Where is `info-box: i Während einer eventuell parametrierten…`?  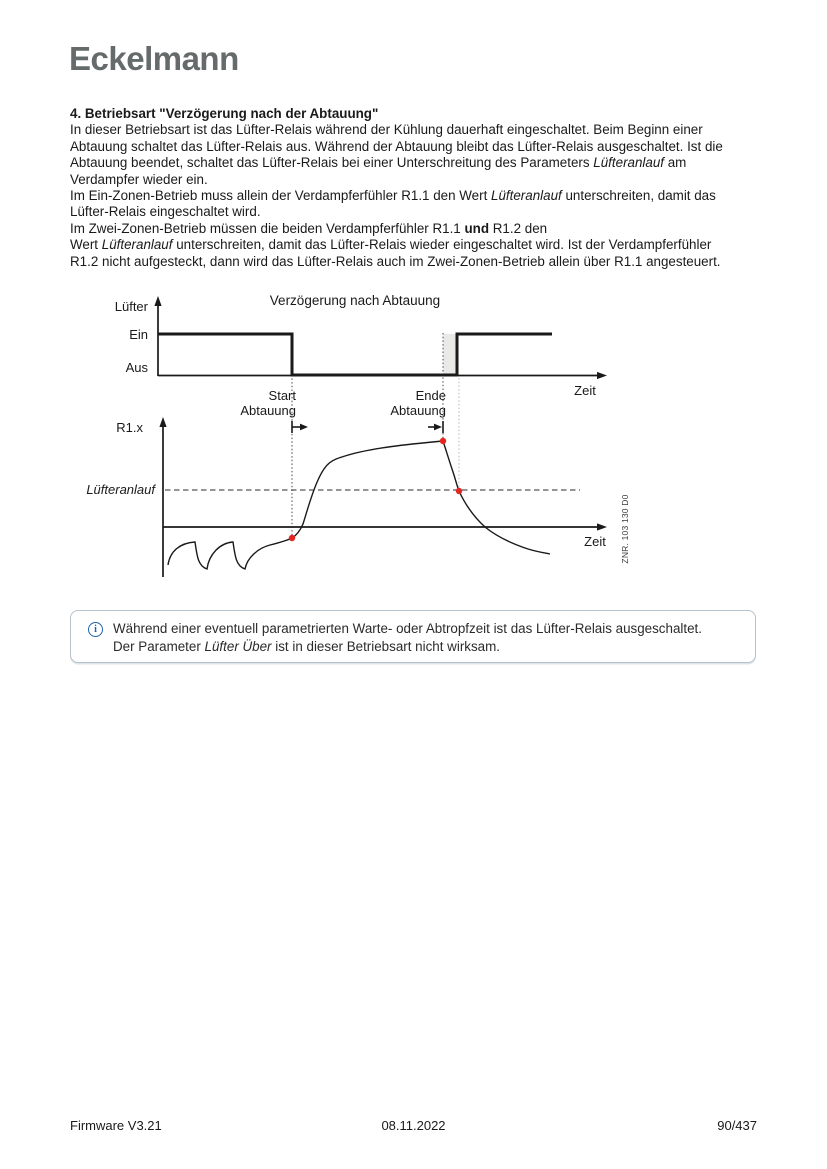
info-box: i Während einer eventuell parametrierten… is located at coordinates (413, 636).